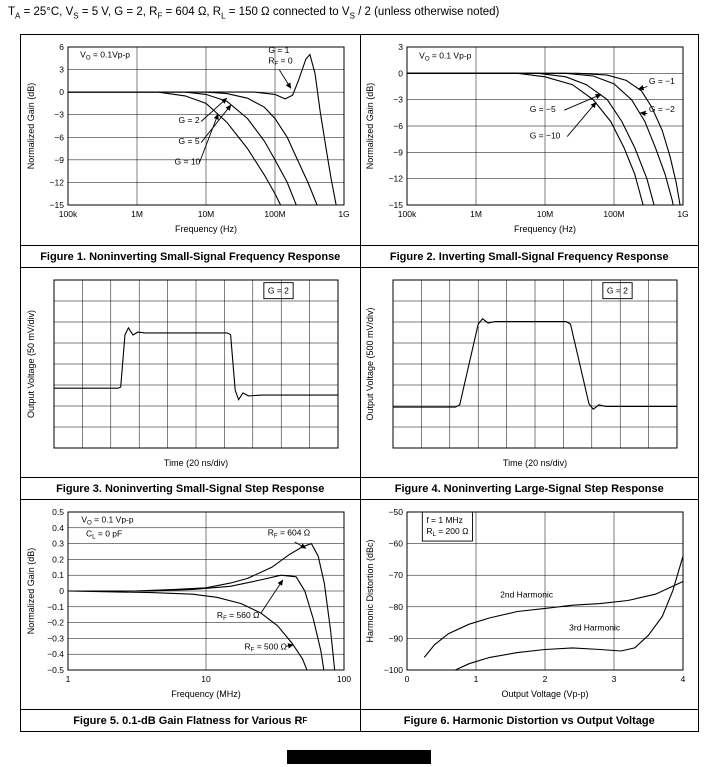 Image resolution: width=718 pixels, height=767 pixels. Describe the element at coordinates (396, 606) in the screenshot. I see `svg-text: −80` at that location.